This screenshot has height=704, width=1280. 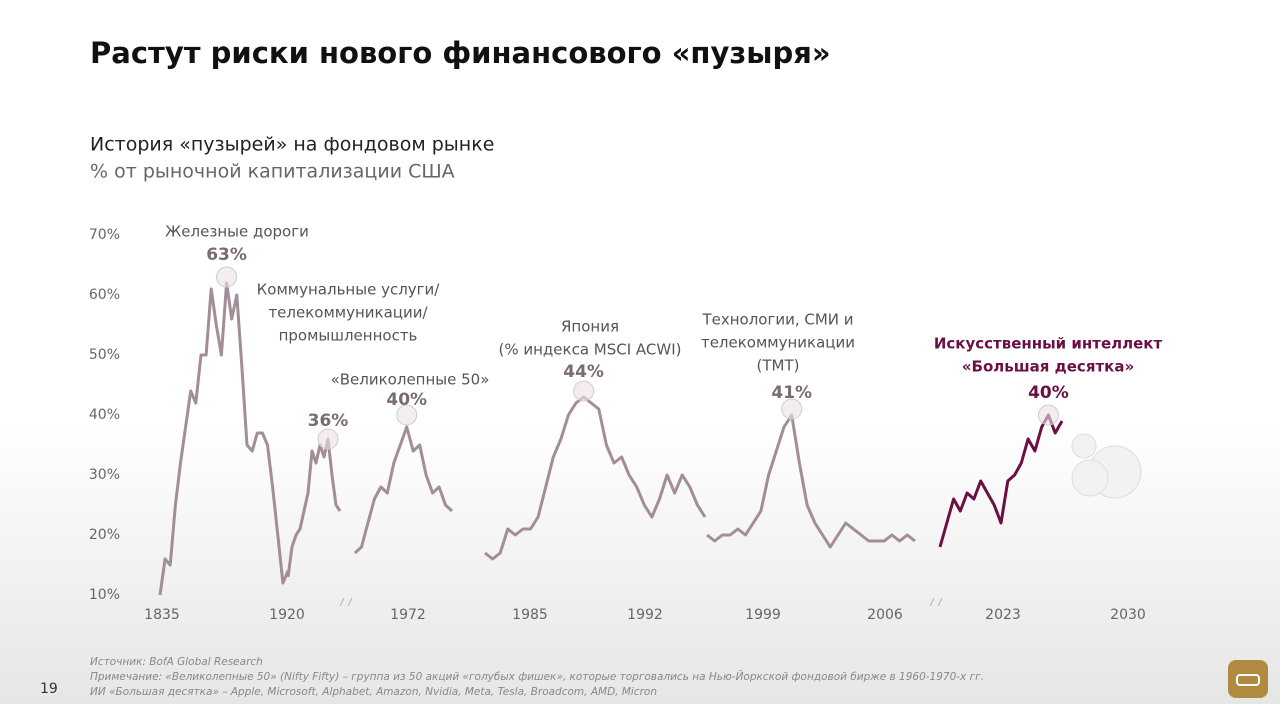 What do you see at coordinates (645, 615) in the screenshot?
I see `x-tick-label: 1992` at bounding box center [645, 615].